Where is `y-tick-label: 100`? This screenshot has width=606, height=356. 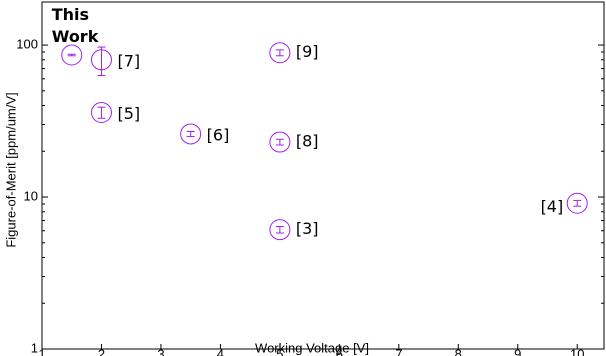 y-tick-label: 100 is located at coordinates (27, 43).